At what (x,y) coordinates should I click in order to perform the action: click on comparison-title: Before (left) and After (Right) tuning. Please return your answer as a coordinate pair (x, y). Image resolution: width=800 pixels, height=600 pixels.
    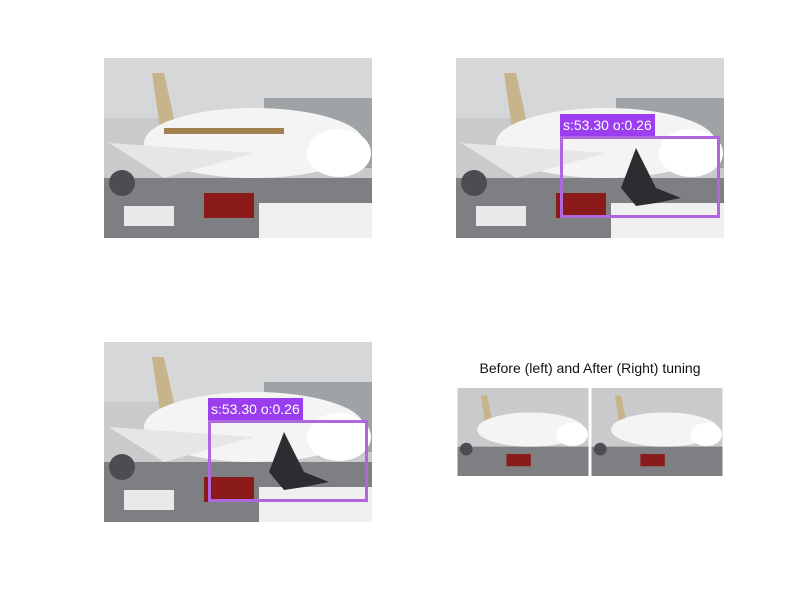
    Looking at the image, I should click on (590, 368).